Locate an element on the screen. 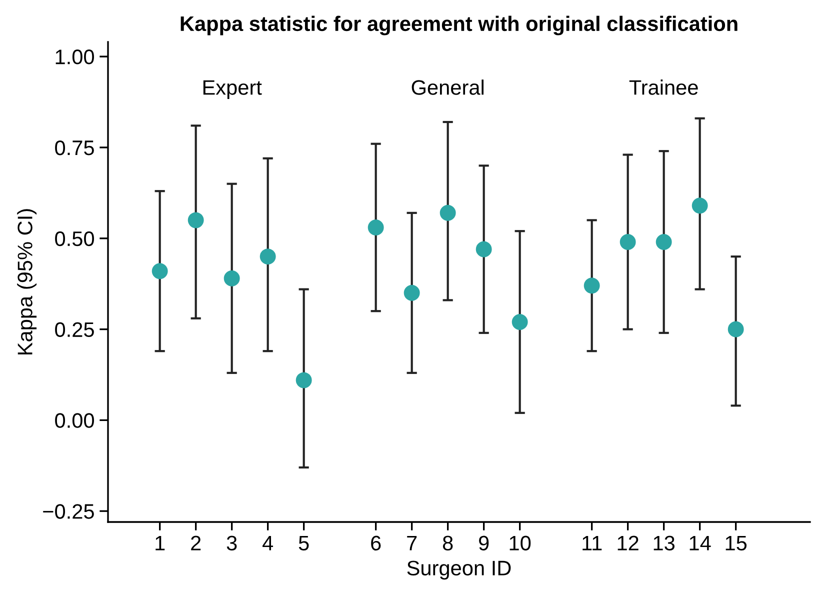  y-tick-label: 0.25 is located at coordinates (74, 330).